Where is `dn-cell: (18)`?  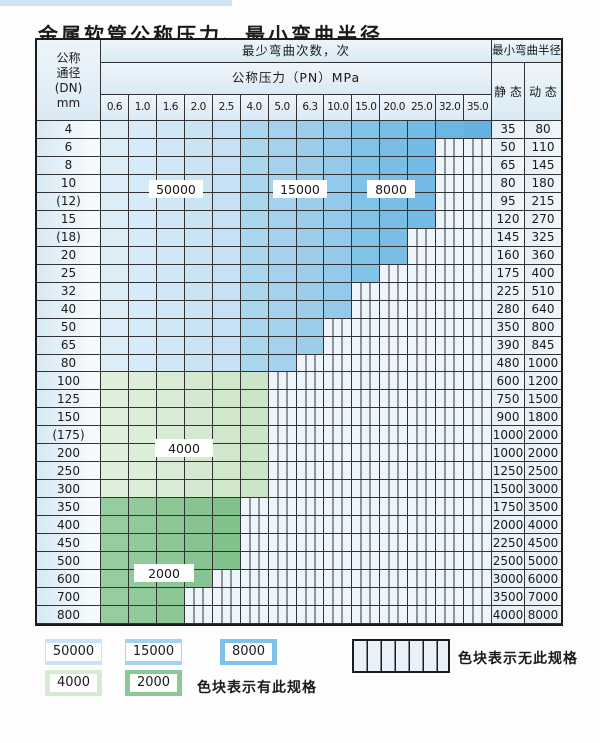
dn-cell: (18) is located at coordinates (69, 237).